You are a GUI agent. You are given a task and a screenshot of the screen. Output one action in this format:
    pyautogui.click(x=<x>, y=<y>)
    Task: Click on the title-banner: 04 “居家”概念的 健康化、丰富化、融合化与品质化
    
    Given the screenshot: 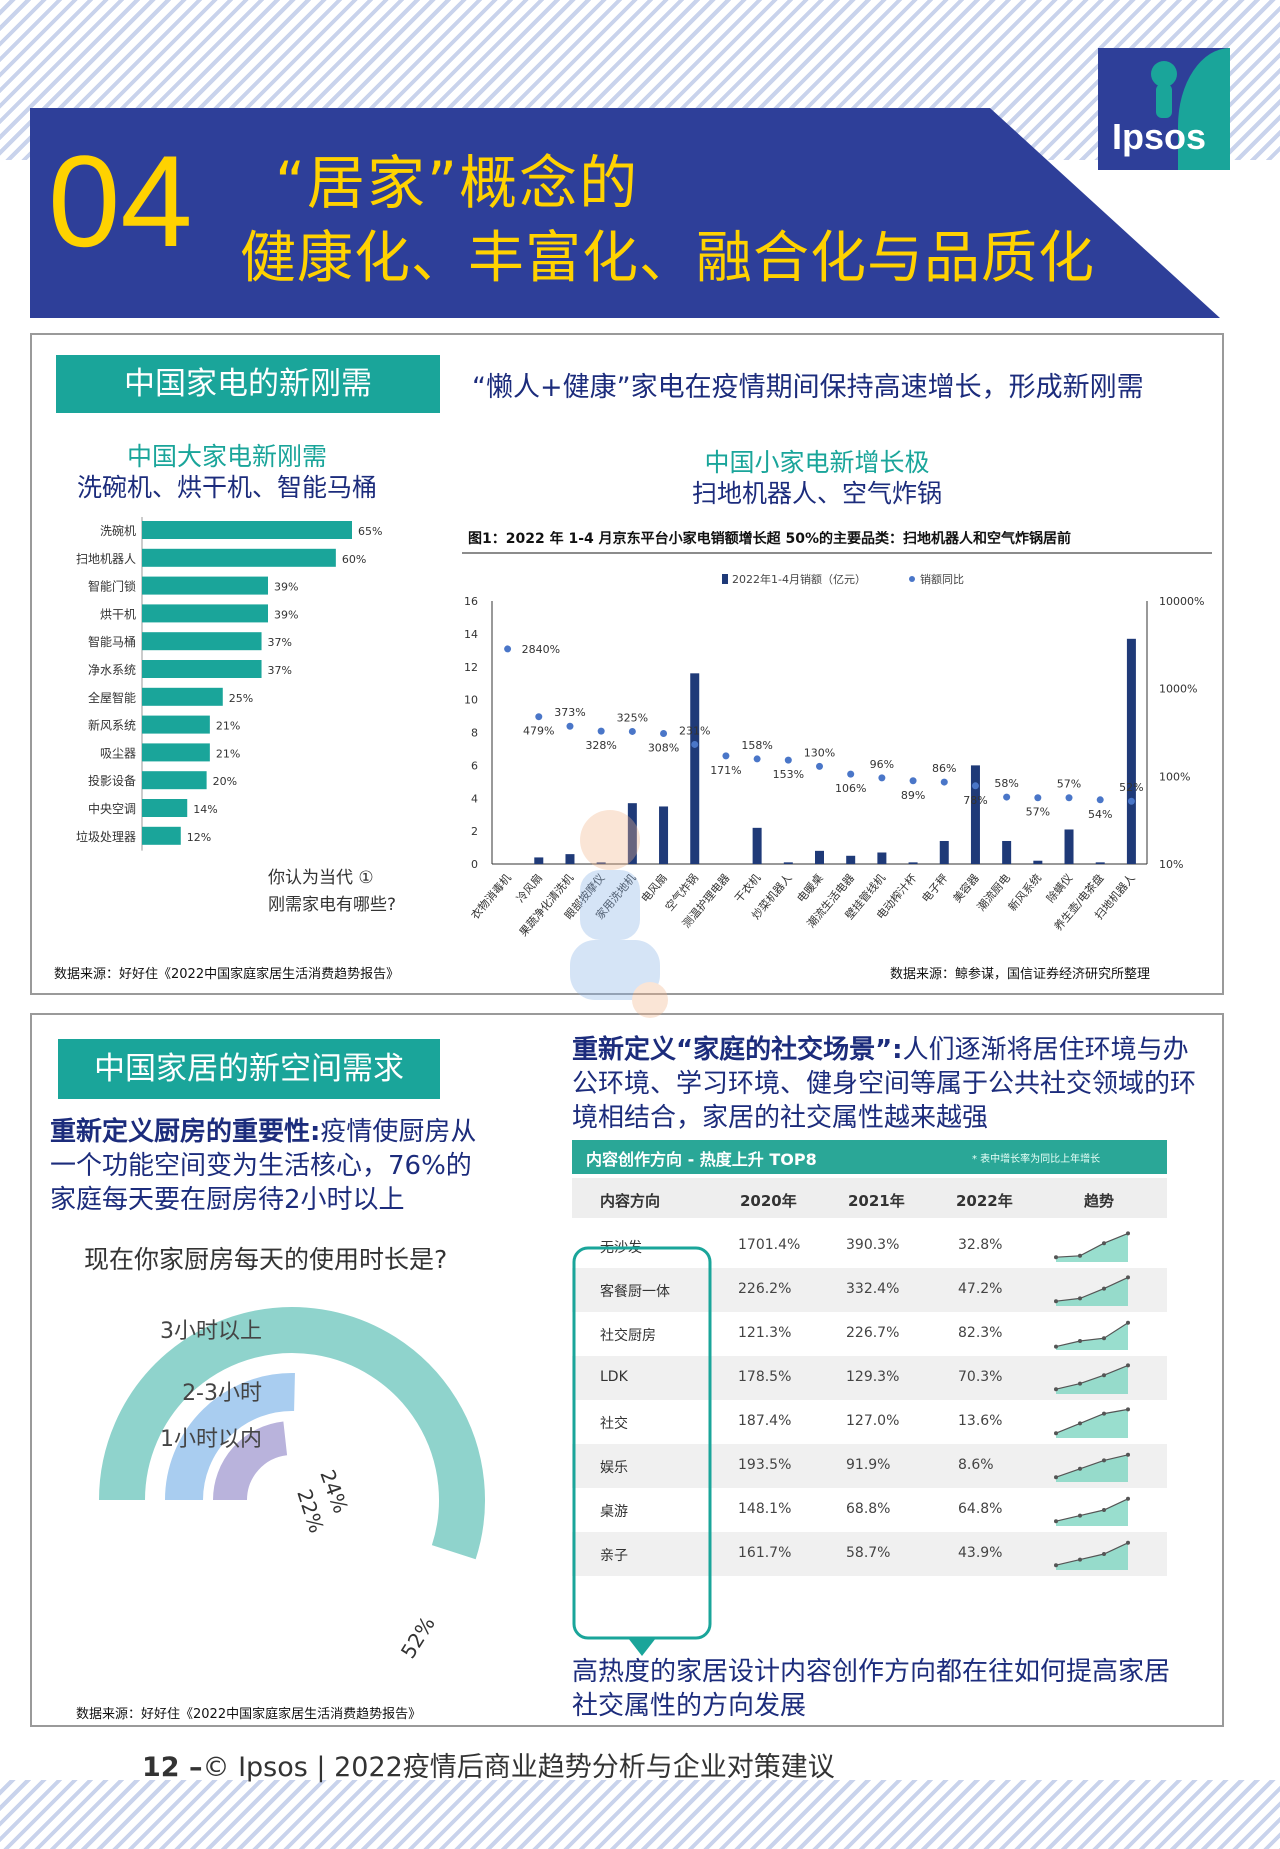 What is the action you would take?
    pyautogui.click(x=625, y=213)
    